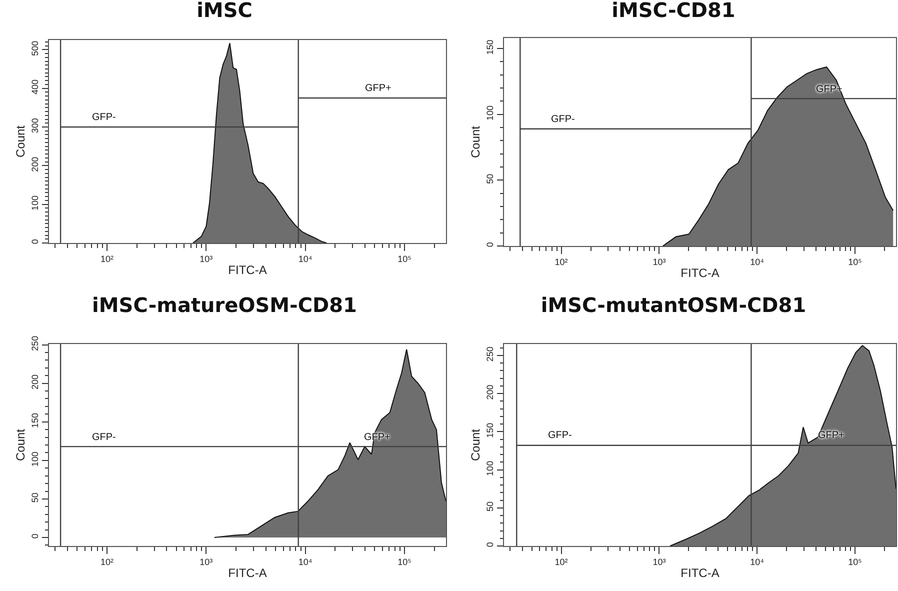 This screenshot has width=898, height=591. What do you see at coordinates (35, 48) in the screenshot?
I see `y-tick-label: 500` at bounding box center [35, 48].